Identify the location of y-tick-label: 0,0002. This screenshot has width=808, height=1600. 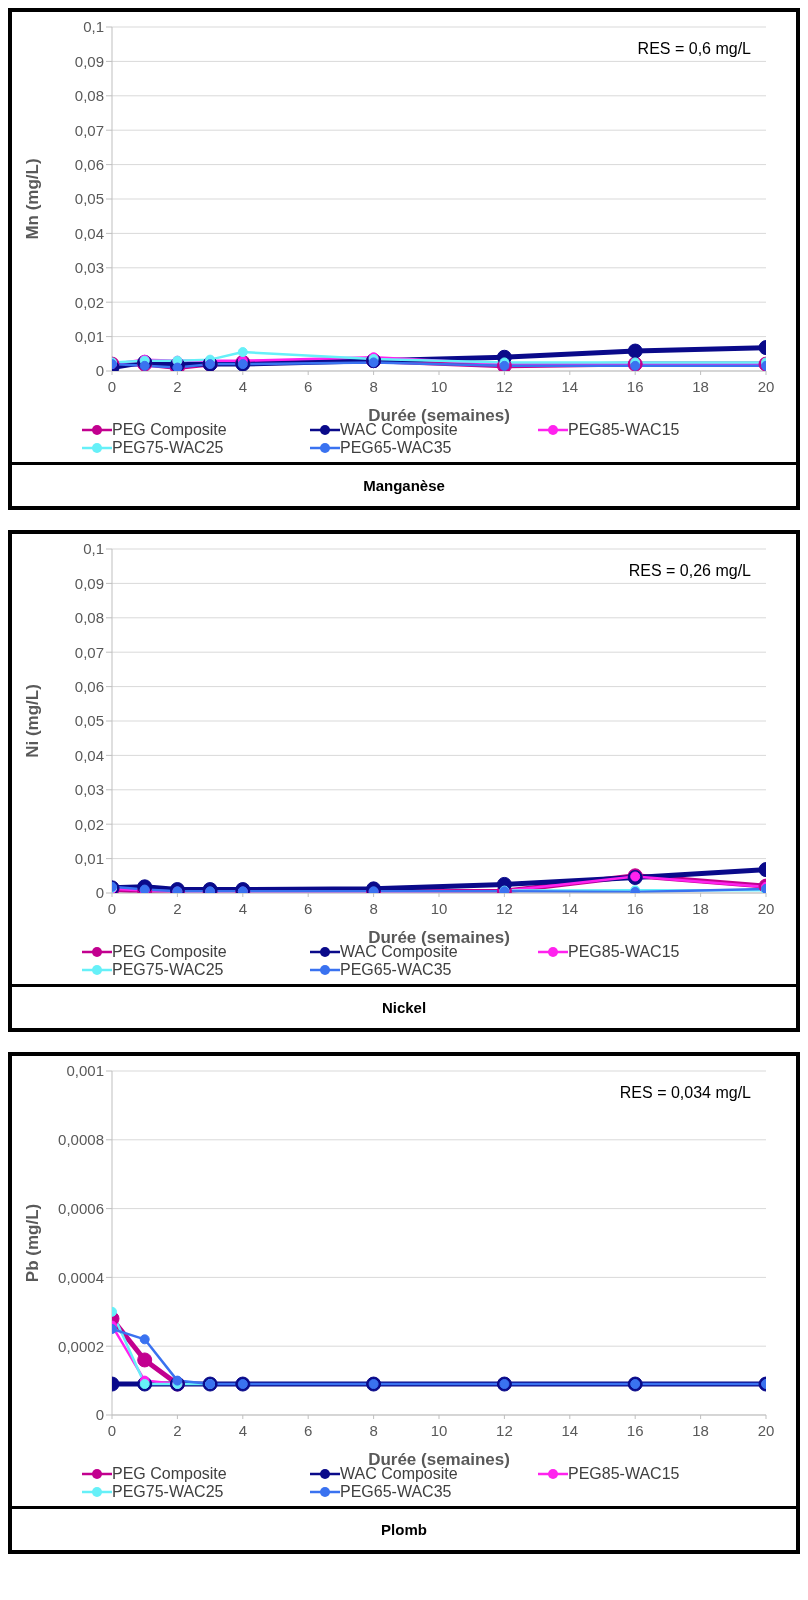
(81, 1346).